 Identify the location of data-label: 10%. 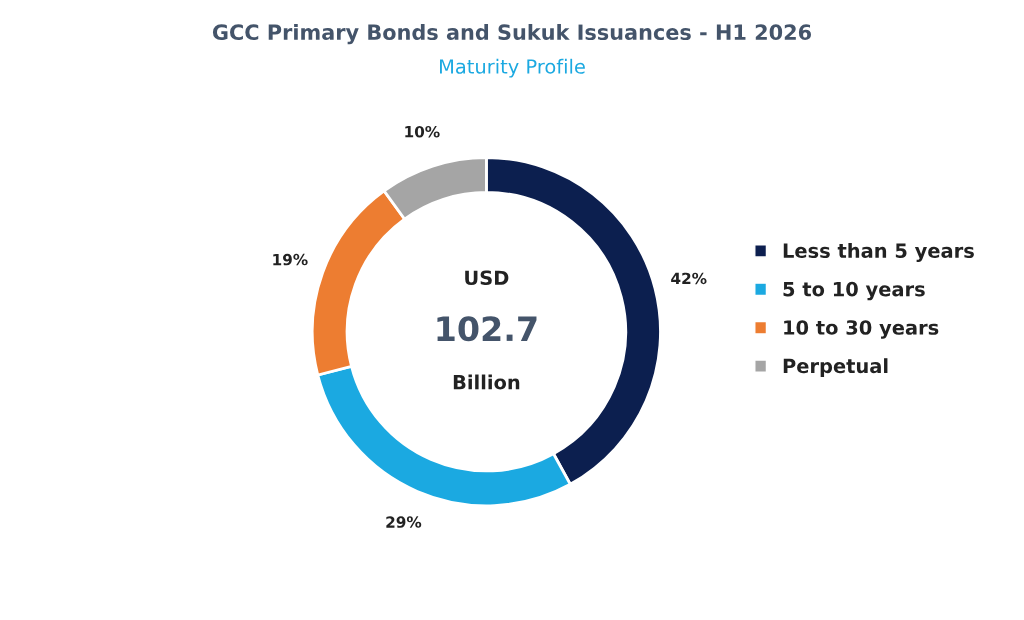
(422, 131).